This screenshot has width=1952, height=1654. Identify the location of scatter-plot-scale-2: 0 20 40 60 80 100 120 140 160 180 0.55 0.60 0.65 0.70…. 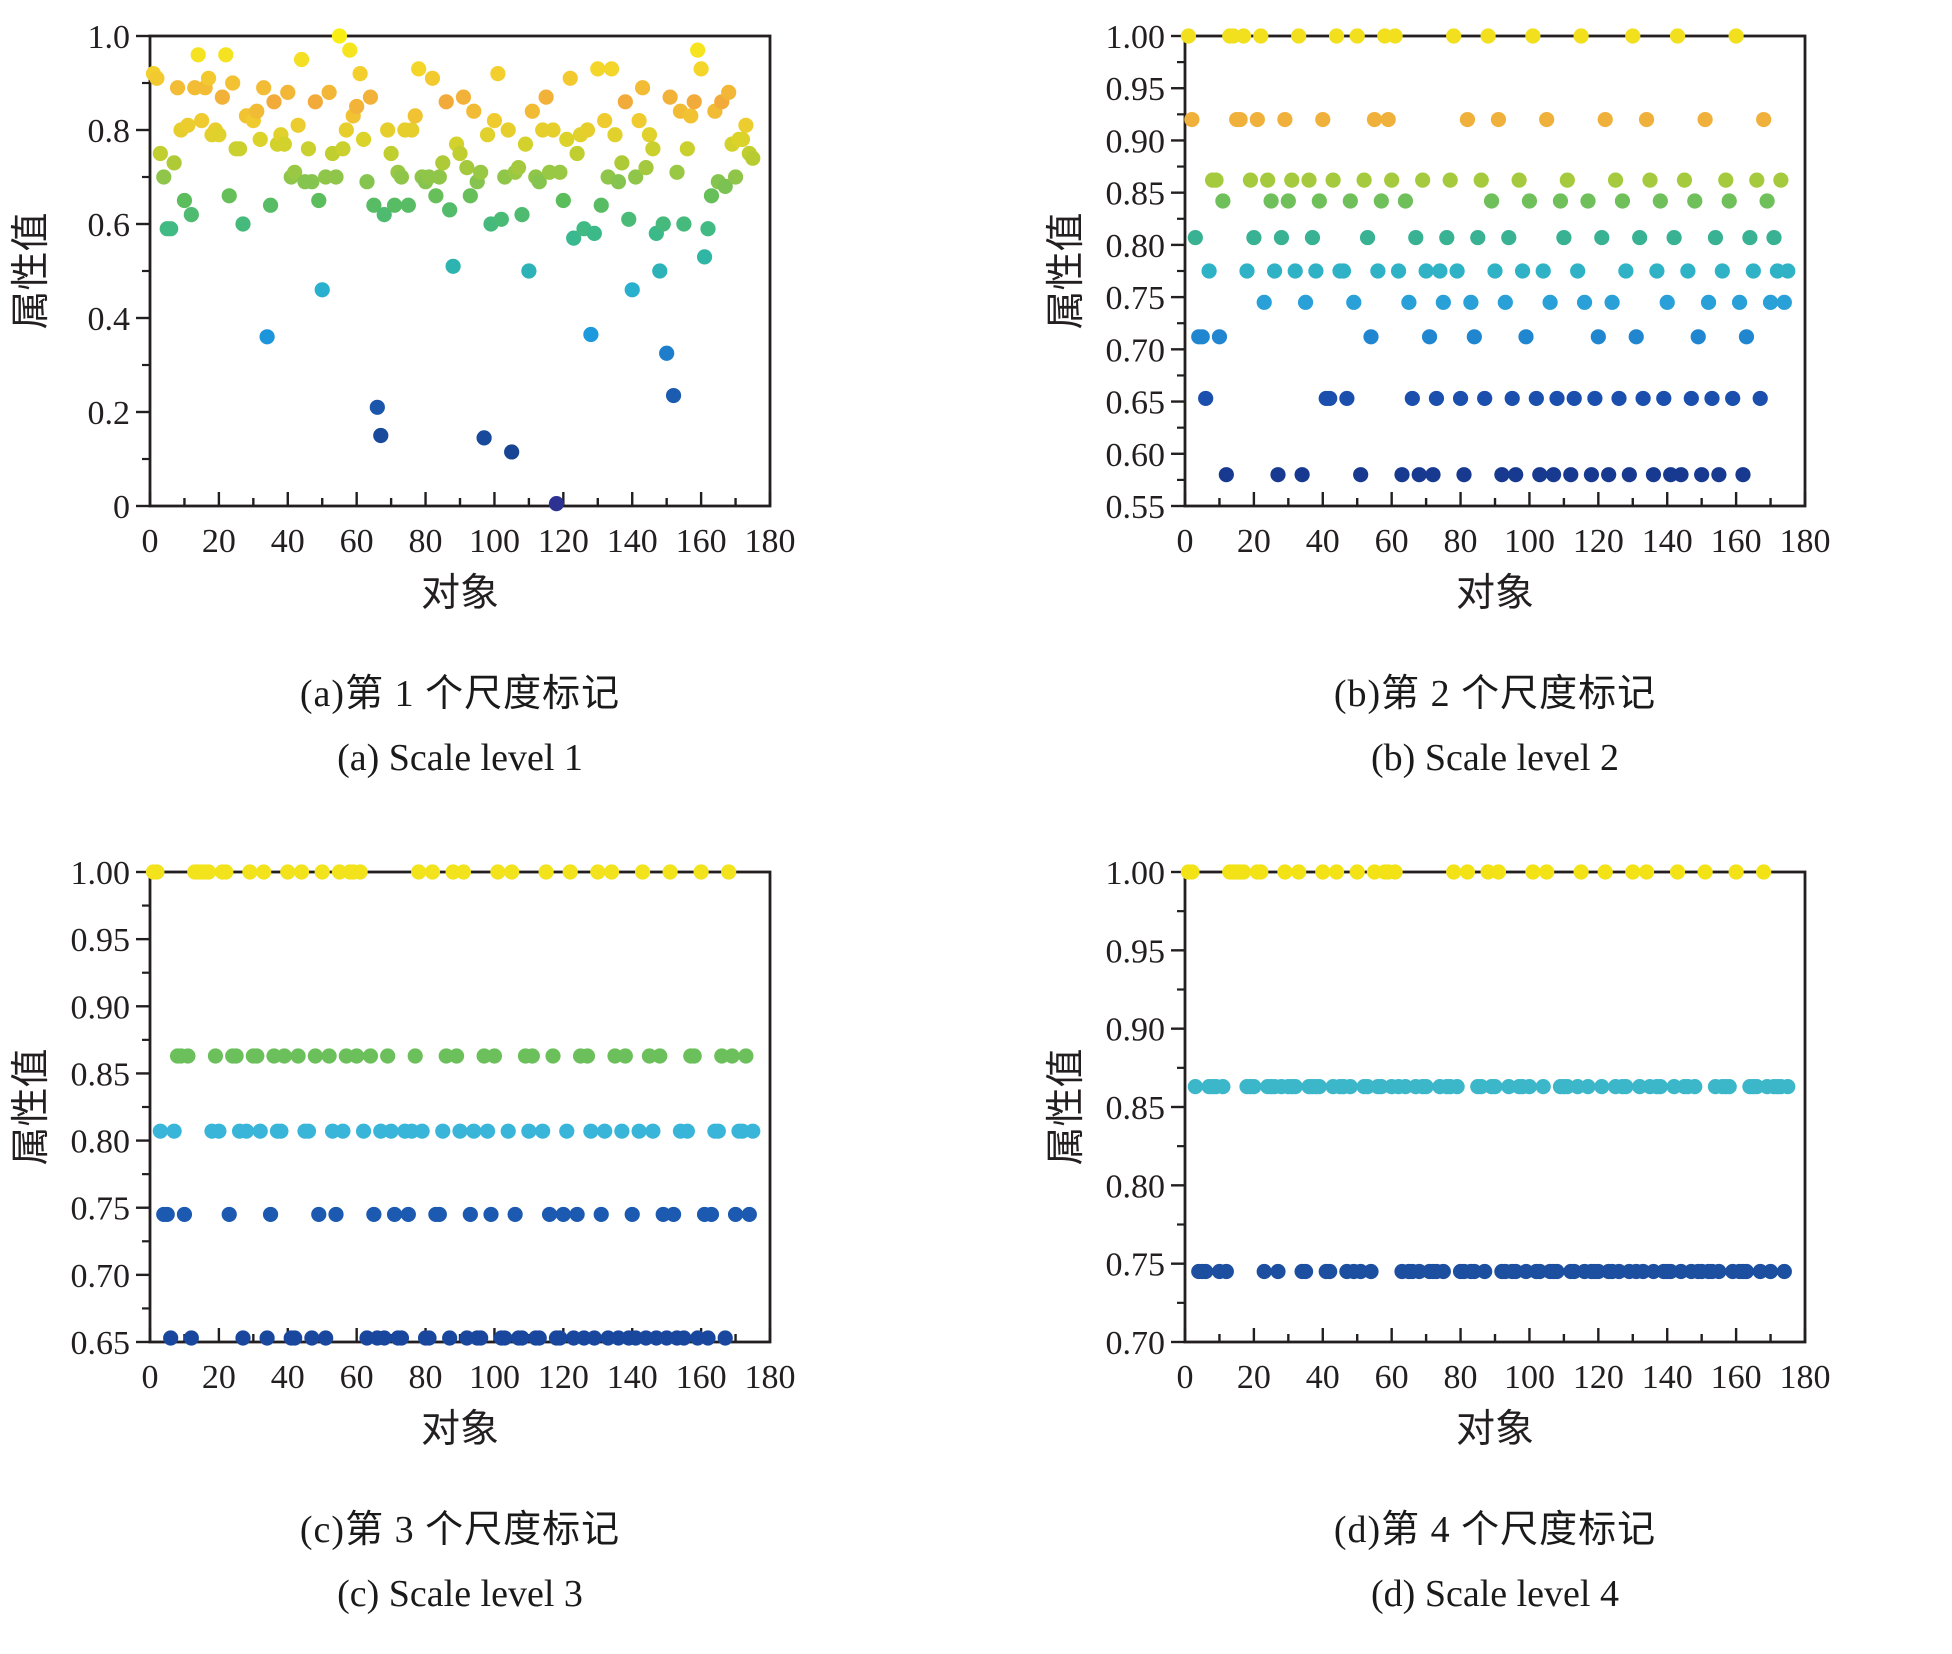
(1438, 317).